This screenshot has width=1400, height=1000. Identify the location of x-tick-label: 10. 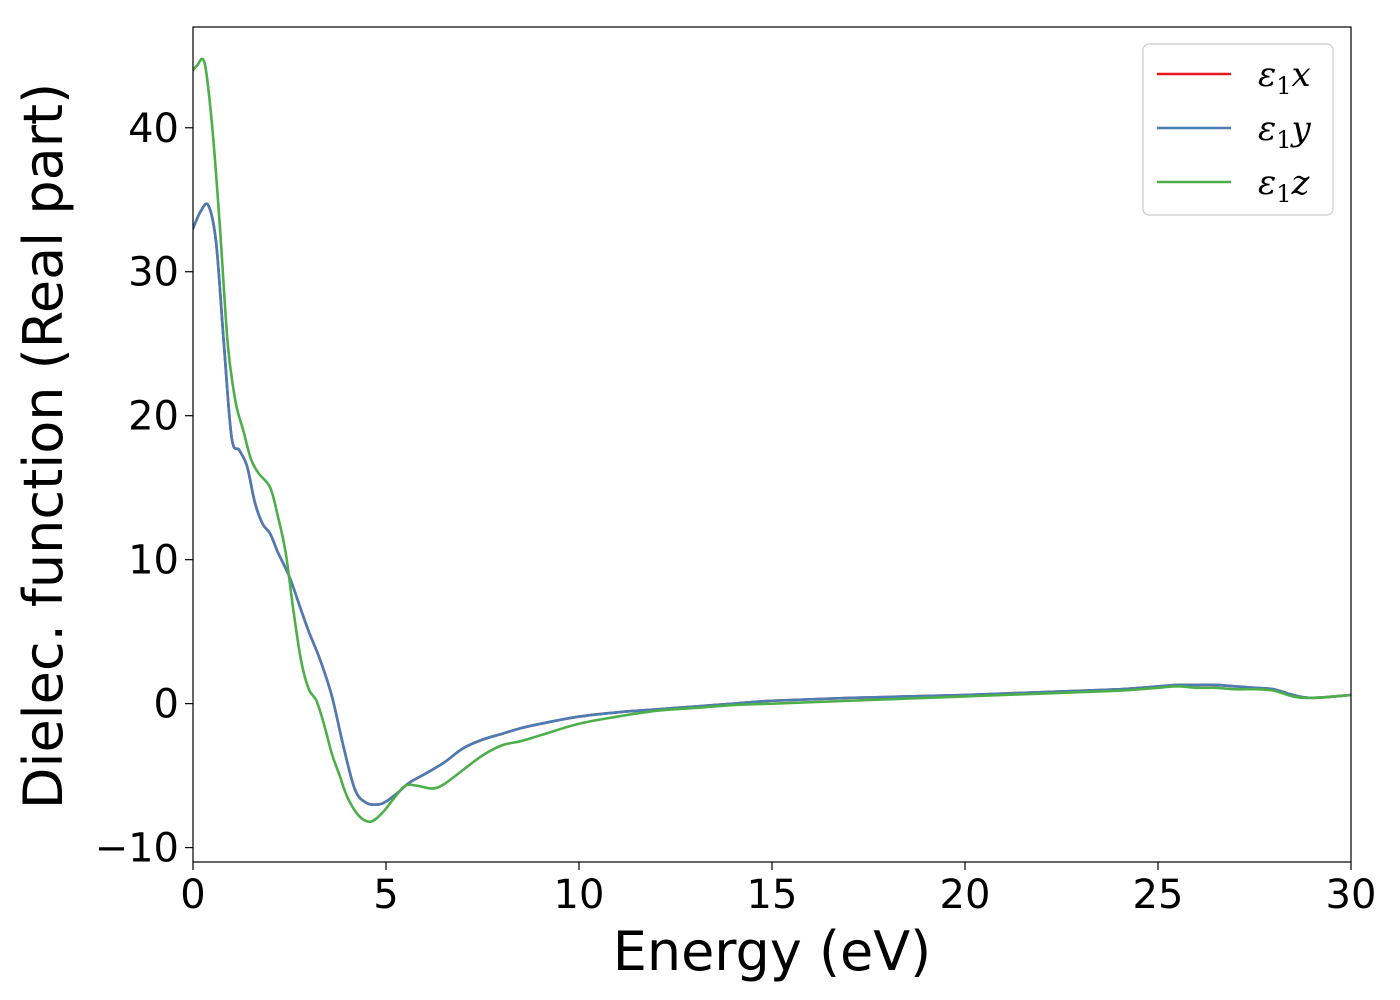
(579, 895).